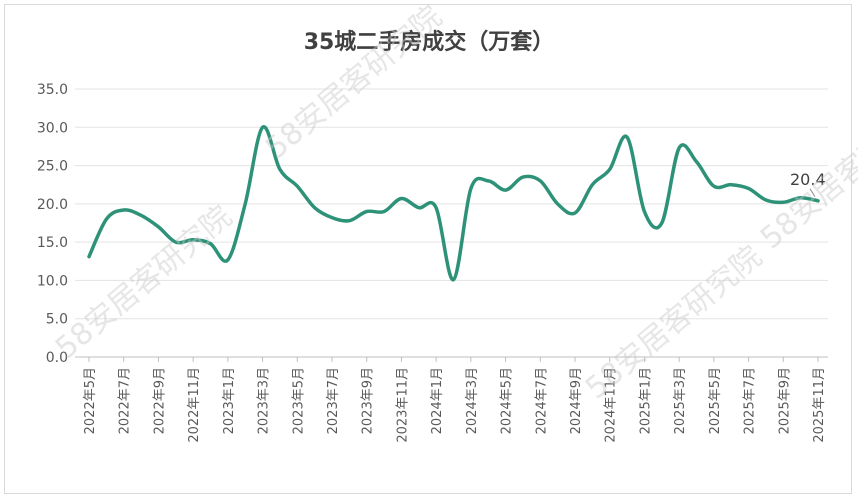  Describe the element at coordinates (819, 405) in the screenshot. I see `x-tick-label: 2025年11月` at that location.